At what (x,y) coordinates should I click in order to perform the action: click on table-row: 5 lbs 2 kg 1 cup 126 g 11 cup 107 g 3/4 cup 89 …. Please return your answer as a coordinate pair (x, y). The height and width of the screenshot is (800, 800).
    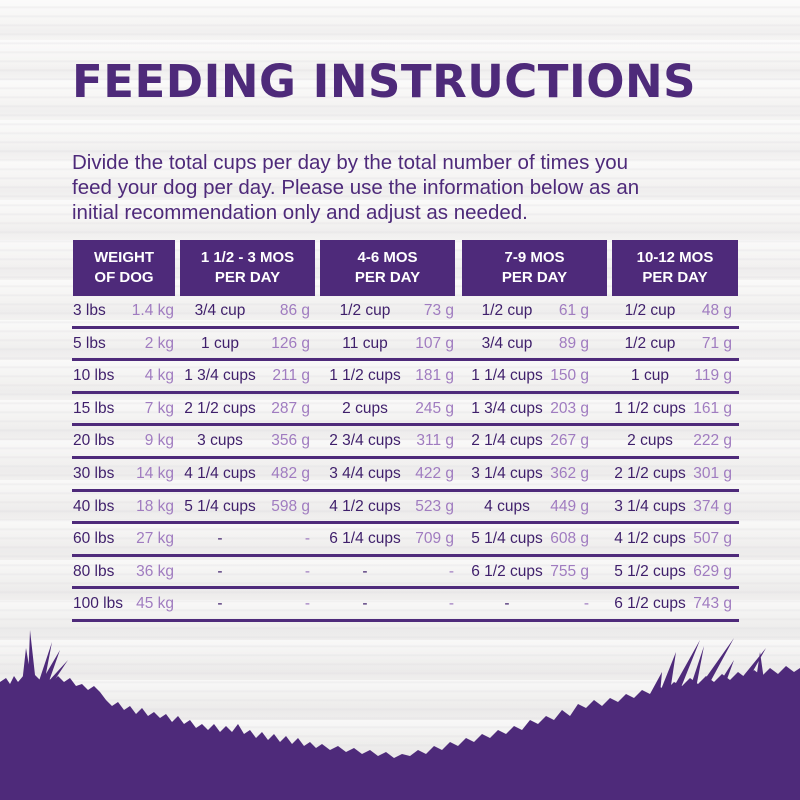
    Looking at the image, I should click on (405, 345).